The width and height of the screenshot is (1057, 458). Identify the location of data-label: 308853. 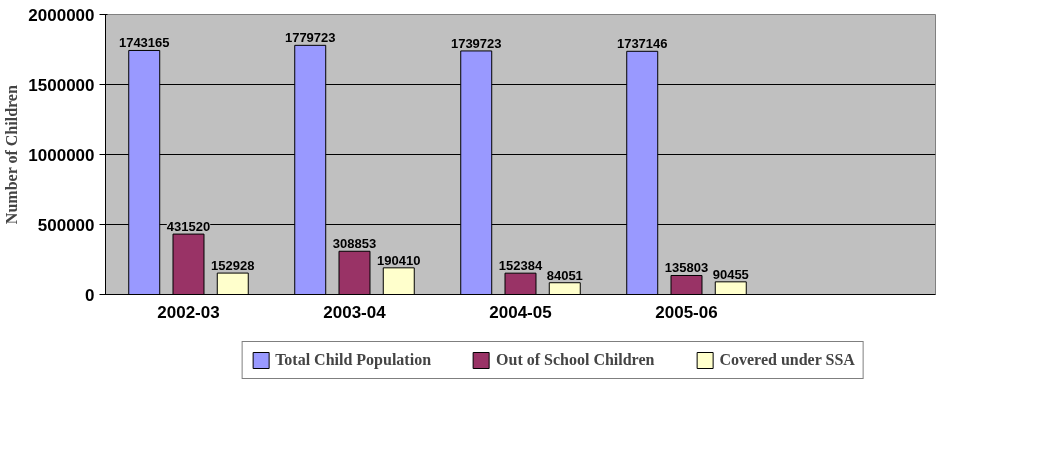
(354, 244).